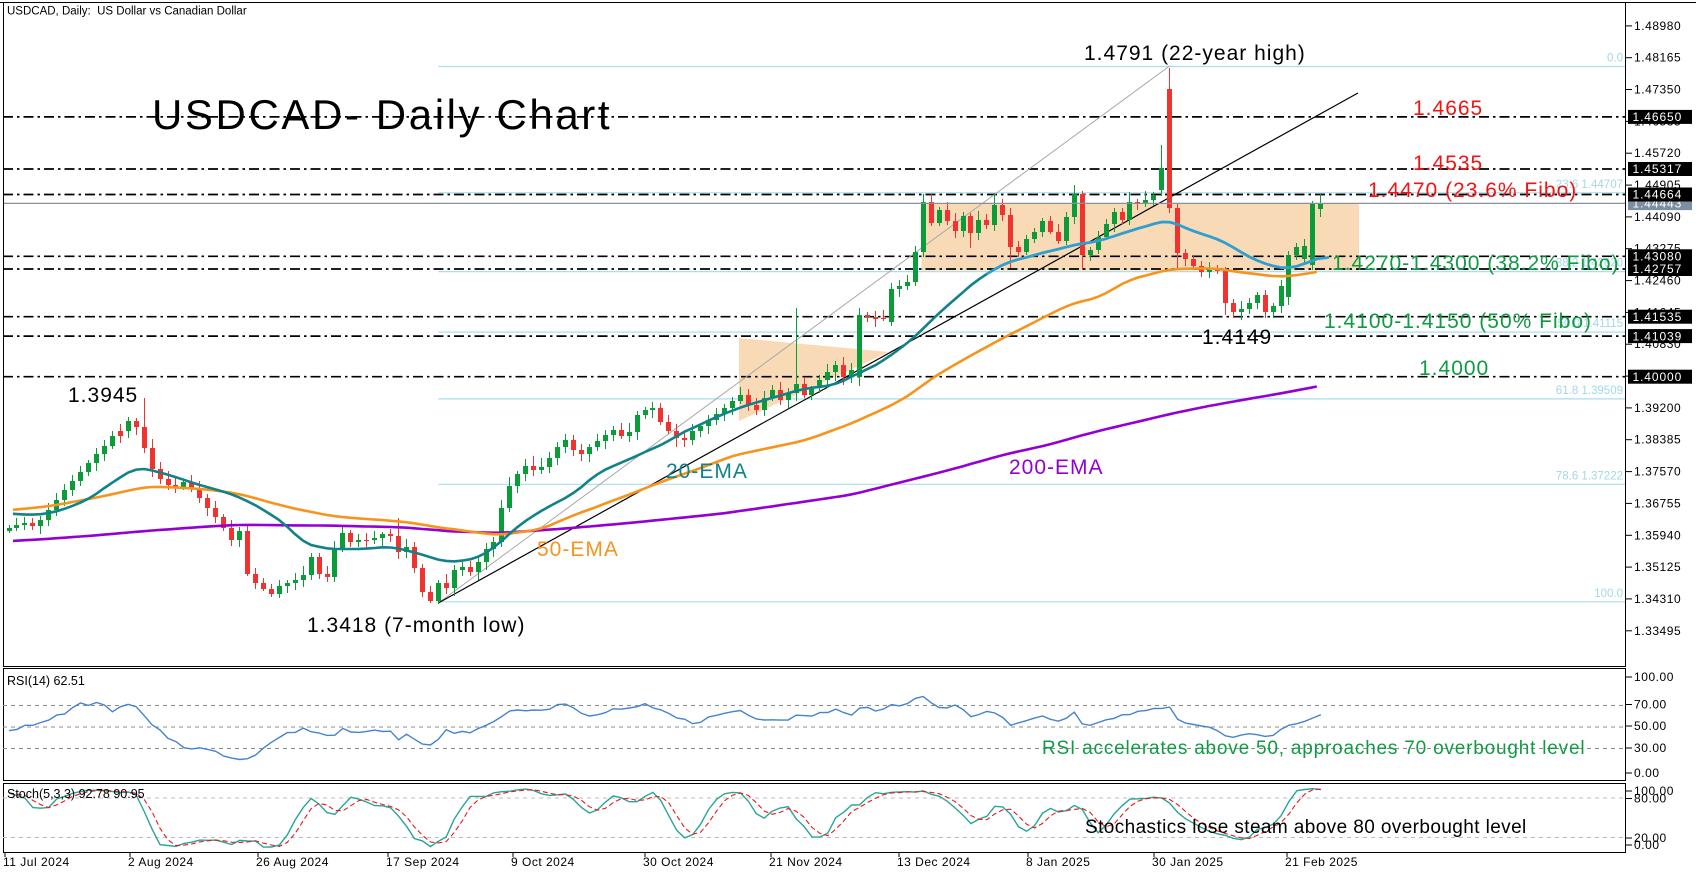  What do you see at coordinates (103, 395) in the screenshot?
I see `svg-text: 1.3945` at bounding box center [103, 395].